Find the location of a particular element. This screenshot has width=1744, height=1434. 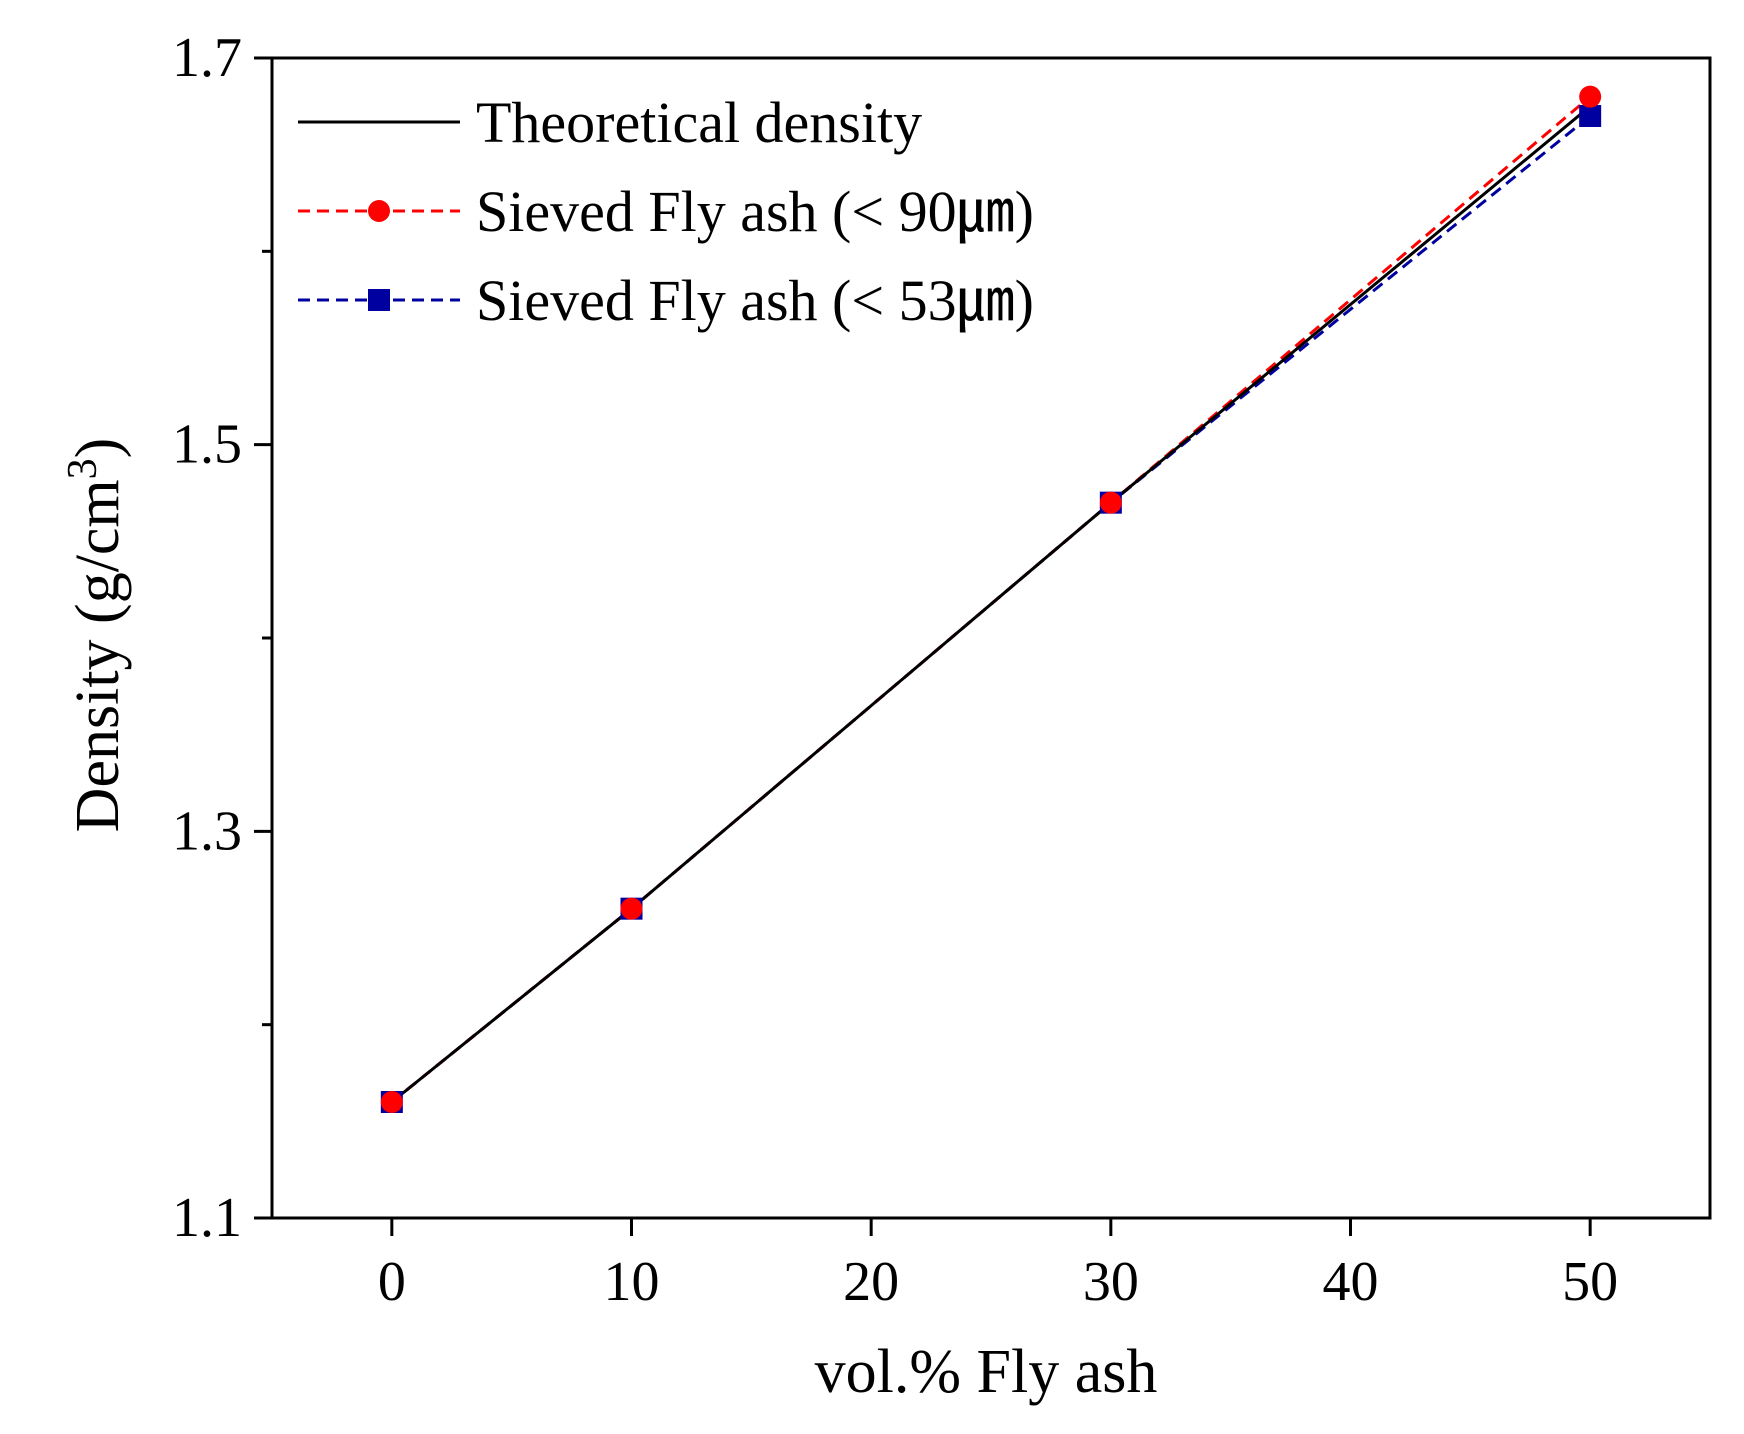

y-tick-label-1: 1.3 is located at coordinates (207, 831).